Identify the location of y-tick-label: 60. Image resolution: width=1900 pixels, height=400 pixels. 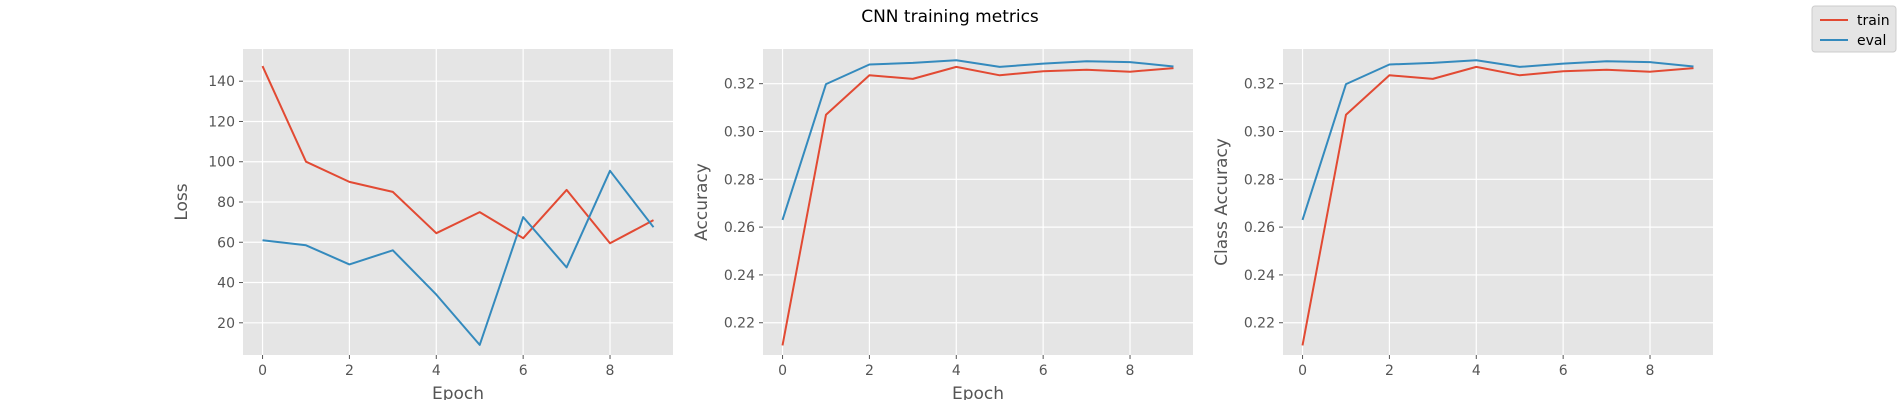
(226, 243).